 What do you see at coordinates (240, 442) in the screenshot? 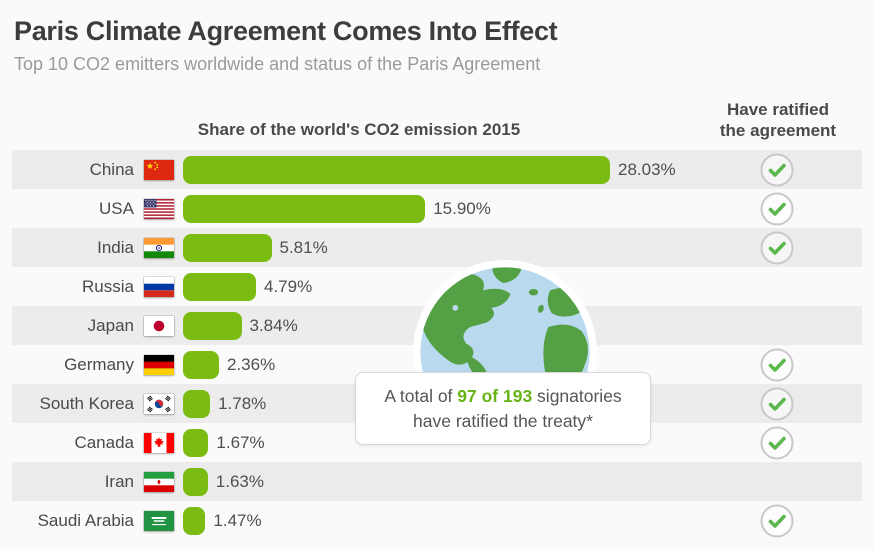
I see `co2-share-value: 1.67%` at bounding box center [240, 442].